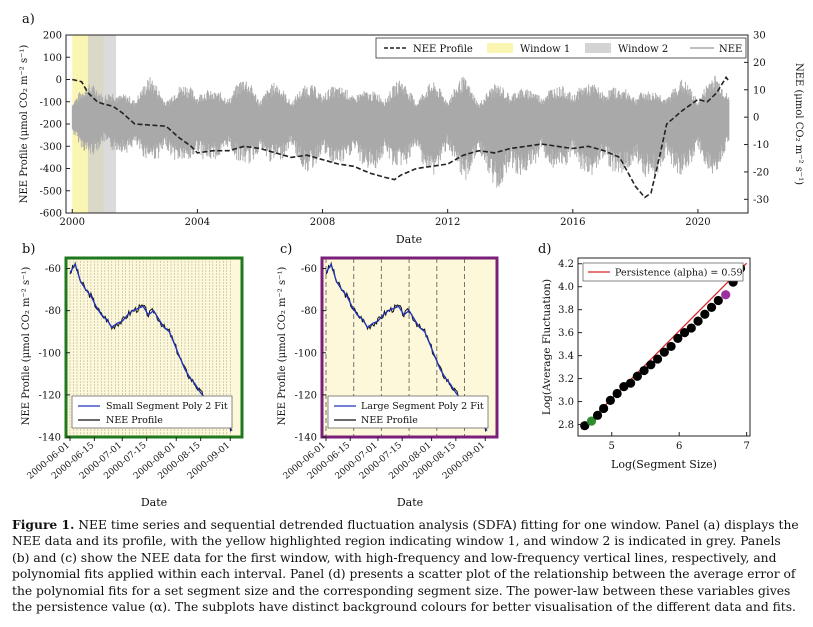  I want to click on legend-c-box, so click(408, 412).